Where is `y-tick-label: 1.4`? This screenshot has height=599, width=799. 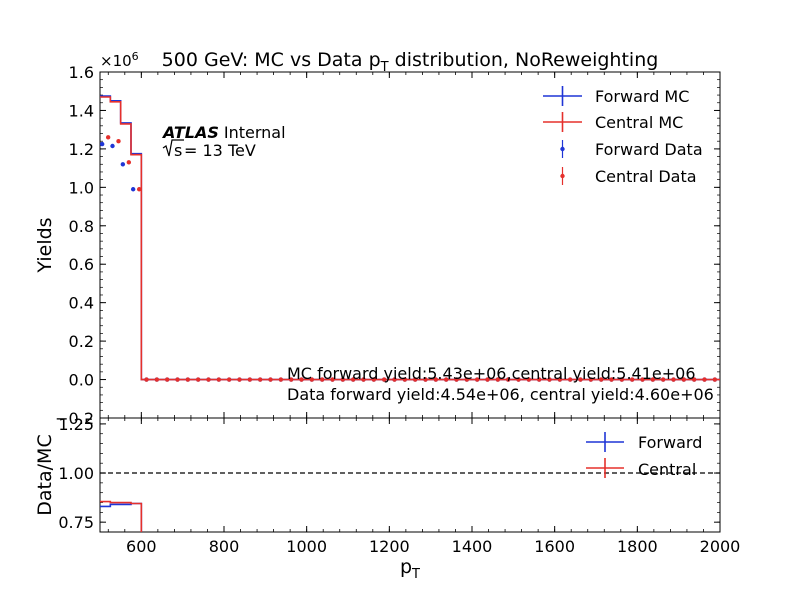 y-tick-label: 1.4 is located at coordinates (81, 110).